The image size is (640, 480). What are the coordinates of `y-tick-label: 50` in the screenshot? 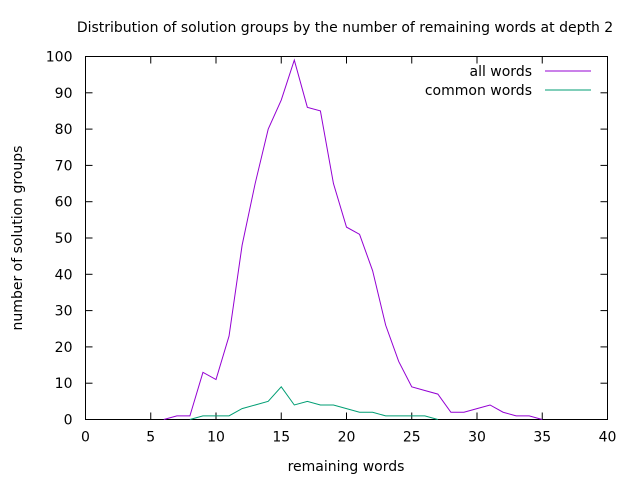 It's located at (64, 239).